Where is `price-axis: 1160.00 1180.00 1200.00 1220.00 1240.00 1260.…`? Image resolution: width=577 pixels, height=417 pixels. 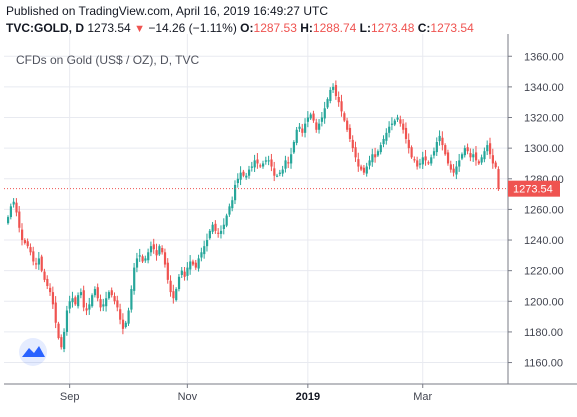 price-axis: 1160.00 1180.00 1200.00 1220.00 1240.00 1260.… is located at coordinates (535, 209).